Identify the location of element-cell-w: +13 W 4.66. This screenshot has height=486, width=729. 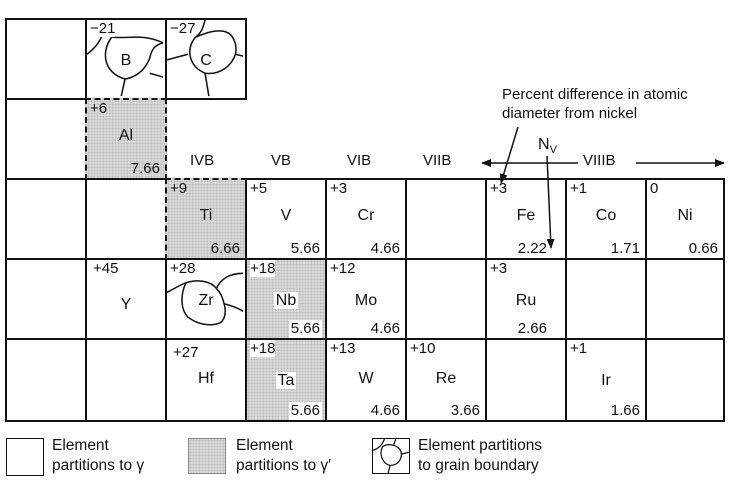
(366, 380).